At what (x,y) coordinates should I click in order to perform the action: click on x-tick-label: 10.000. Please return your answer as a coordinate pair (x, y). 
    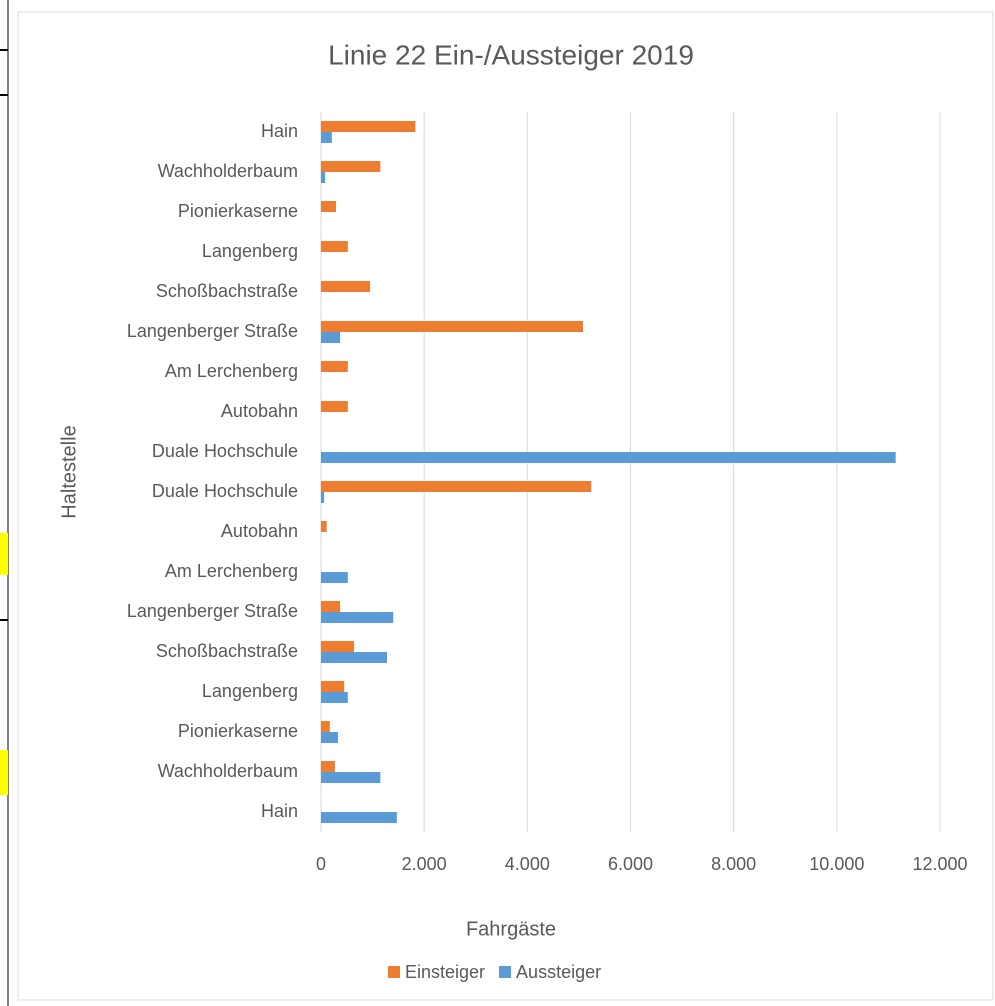
    Looking at the image, I should click on (836, 864).